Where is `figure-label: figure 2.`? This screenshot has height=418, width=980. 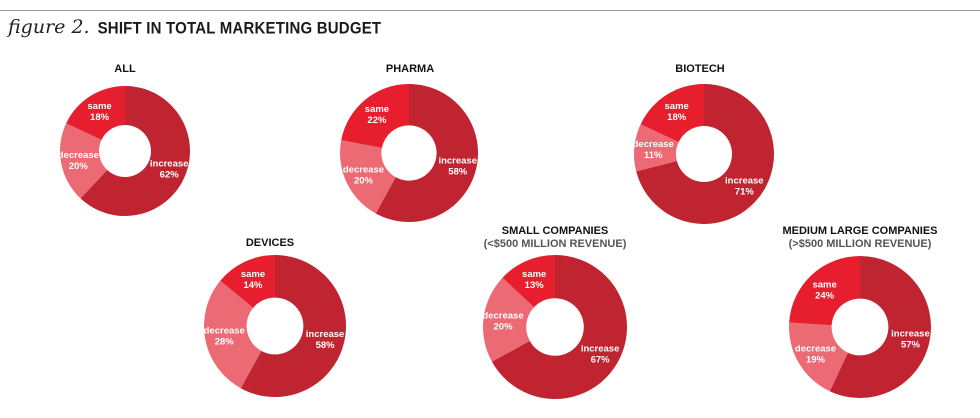
figure-label: figure 2. is located at coordinates (49, 27).